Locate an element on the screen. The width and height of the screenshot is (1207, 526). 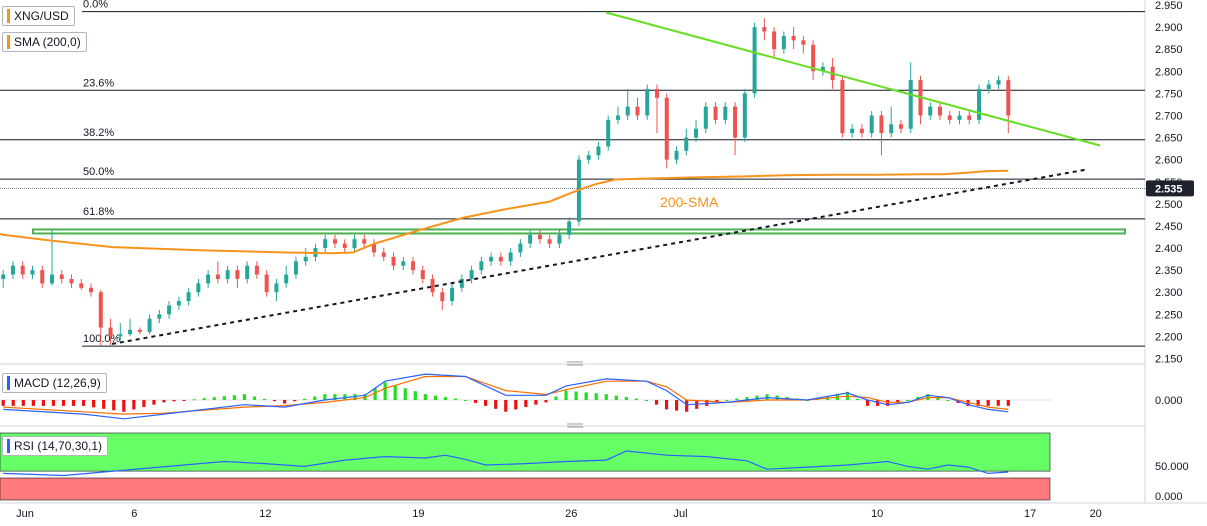
rsi-text: RSI (14,70,30,1) is located at coordinates (58, 446).